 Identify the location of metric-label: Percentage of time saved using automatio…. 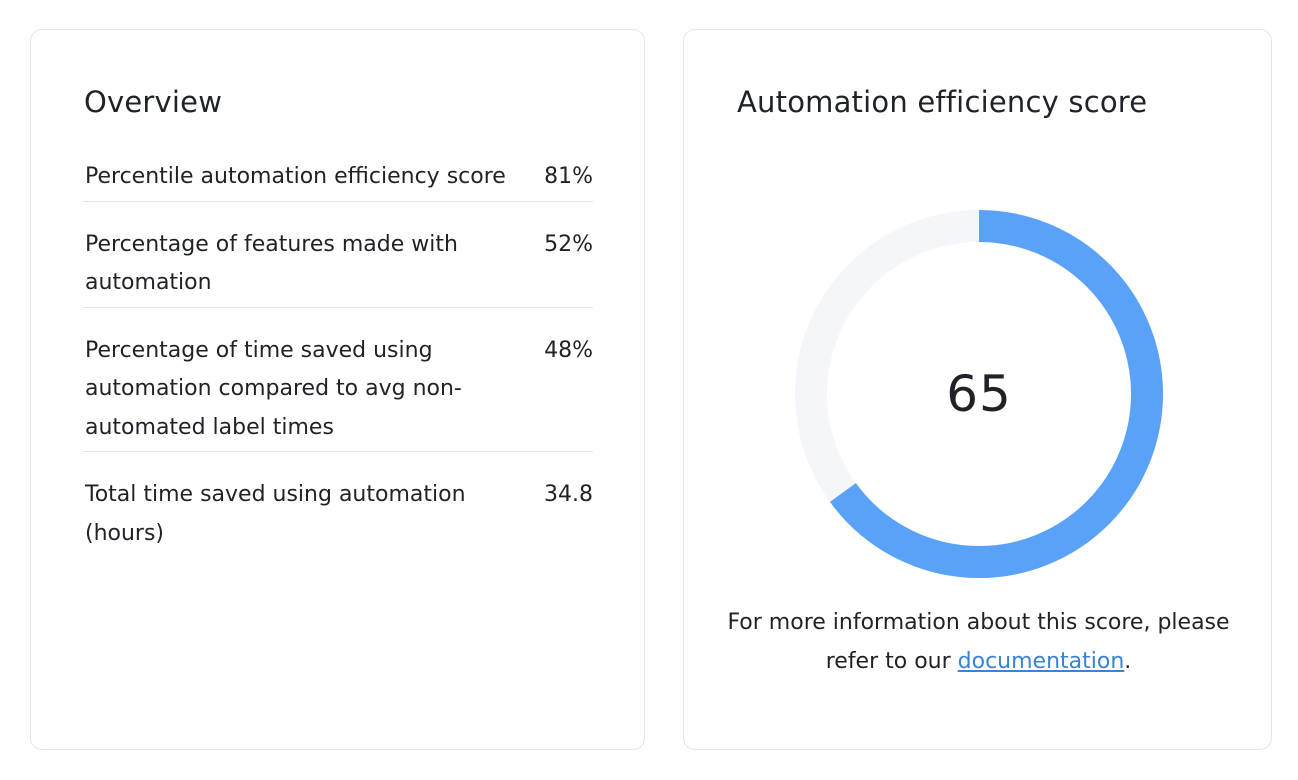
(273, 388).